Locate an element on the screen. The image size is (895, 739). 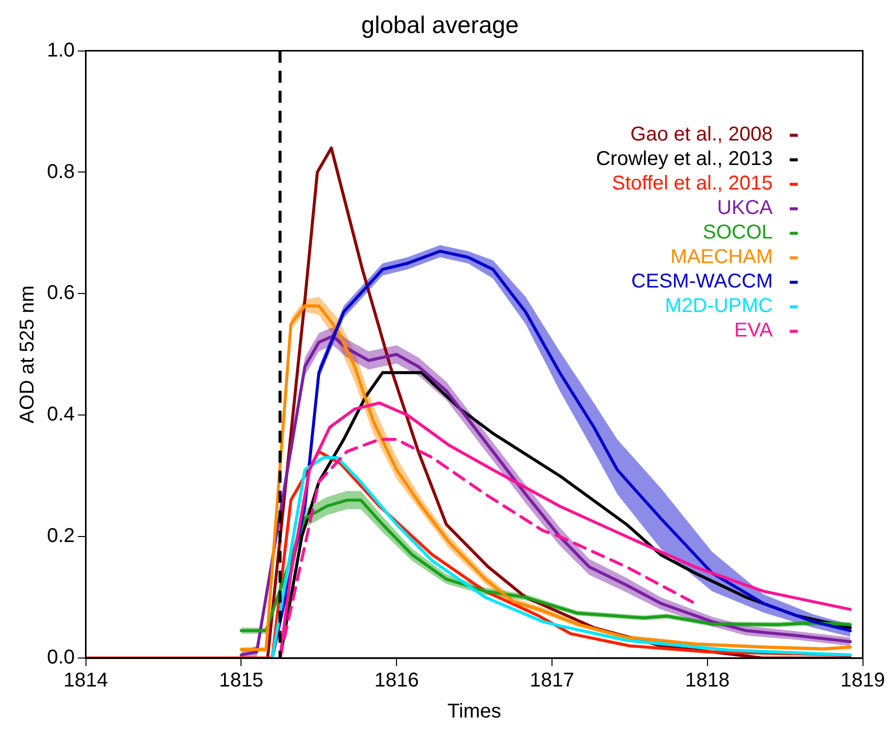
legend-label: M2D-UPMC is located at coordinates (718, 305).